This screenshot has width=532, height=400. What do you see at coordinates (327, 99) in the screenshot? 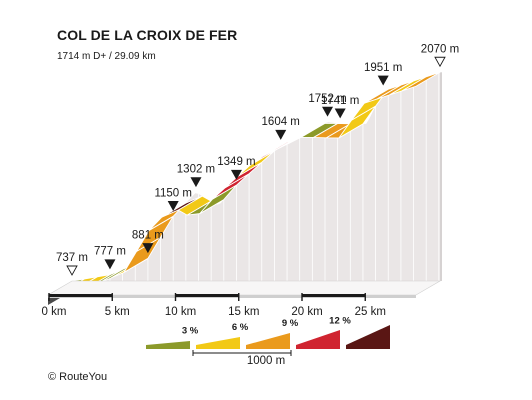
I see `elevation-label: 1752 m` at bounding box center [327, 99].